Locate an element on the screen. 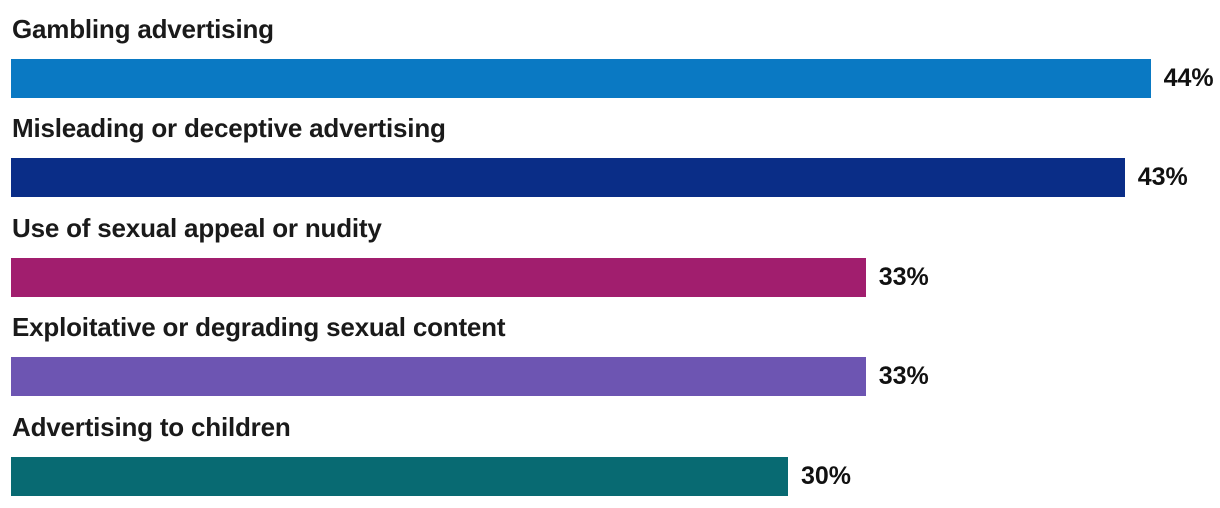 This screenshot has height=508, width=1220. bar-line: 30% is located at coordinates (615, 476).